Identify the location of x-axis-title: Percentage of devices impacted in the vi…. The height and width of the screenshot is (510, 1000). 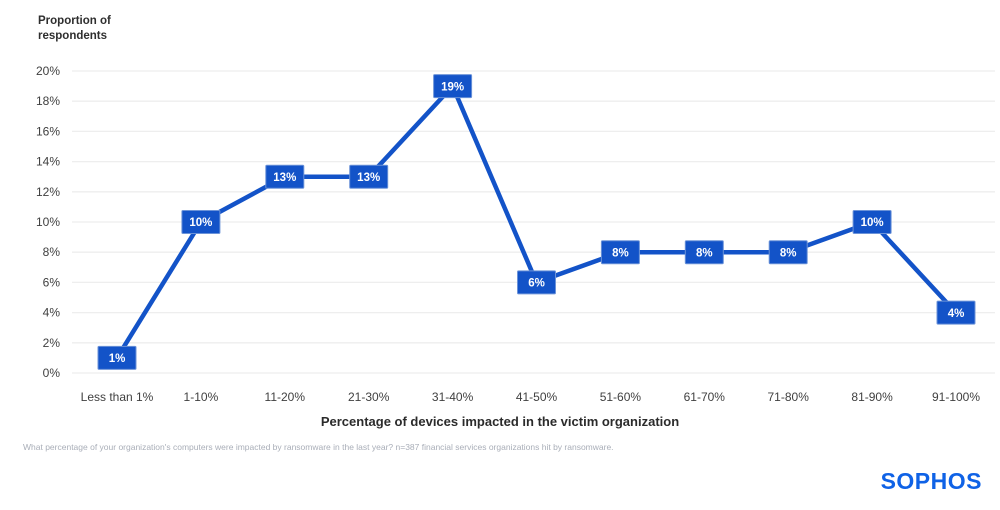
(500, 421).